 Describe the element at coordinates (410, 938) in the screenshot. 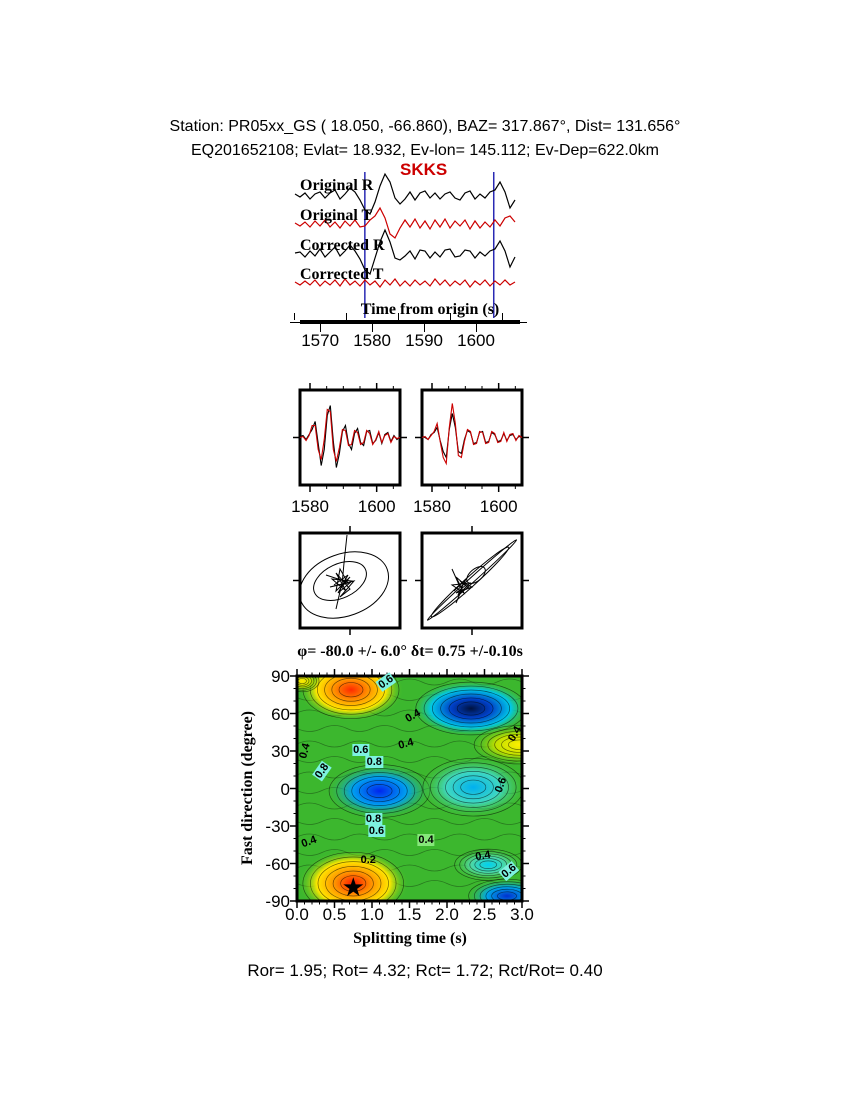

I see `splitting-time-axis-label: Splitting time (s)` at that location.